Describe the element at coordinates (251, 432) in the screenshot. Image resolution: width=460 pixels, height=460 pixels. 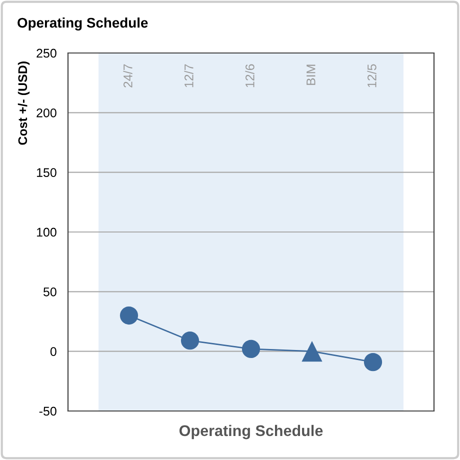
I see `text: Operating Schedule` at that location.